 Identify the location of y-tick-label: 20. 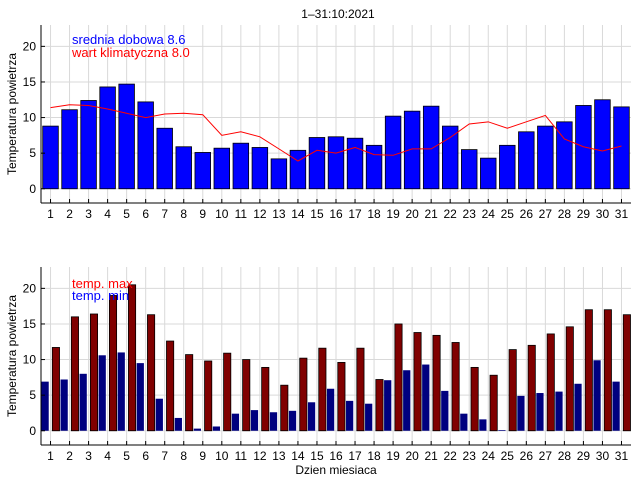
(30, 288).